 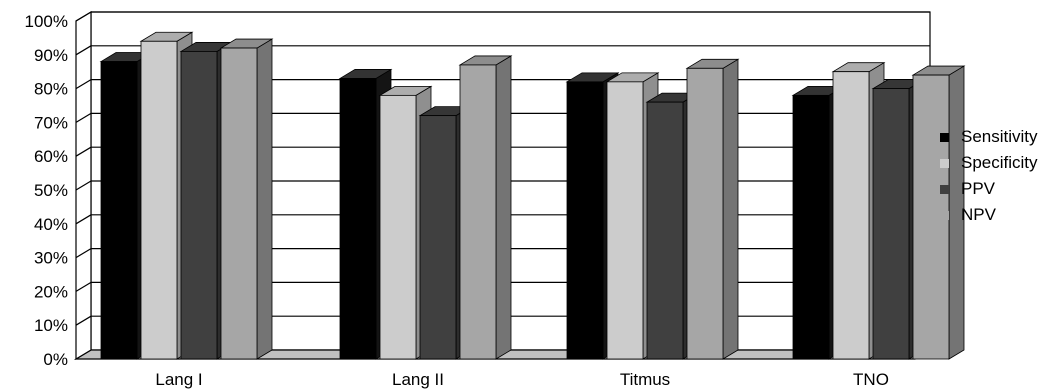 I want to click on x-axis-ticks: Lang I Lang II Titmus TNO, so click(x=522, y=379).